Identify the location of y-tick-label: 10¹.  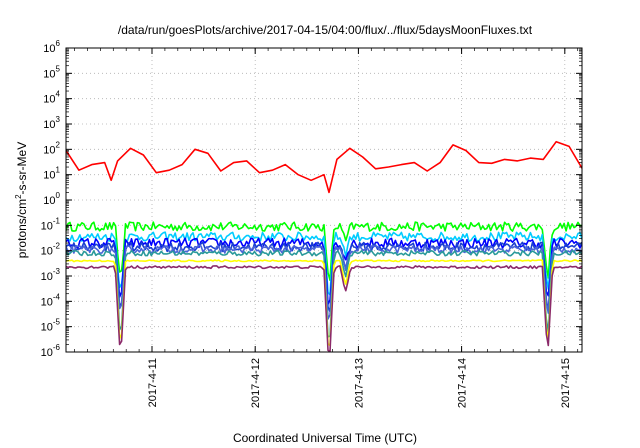
(51, 174).